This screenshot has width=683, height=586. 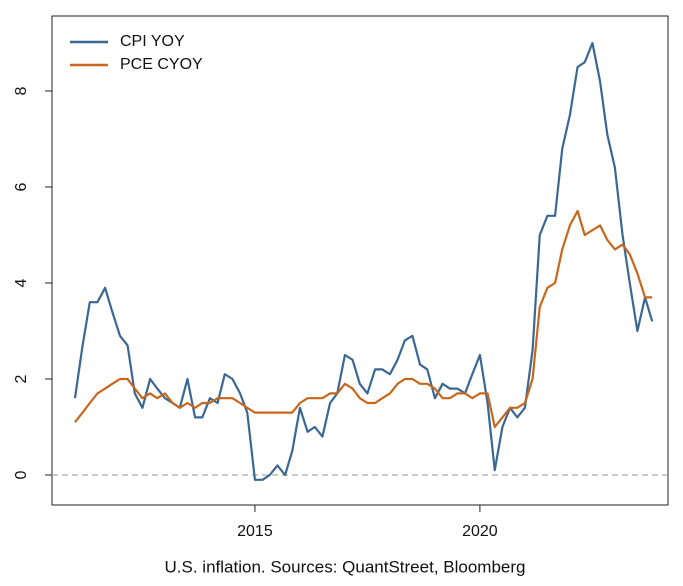 What do you see at coordinates (21, 282) in the screenshot?
I see `y-tick-label: 4` at bounding box center [21, 282].